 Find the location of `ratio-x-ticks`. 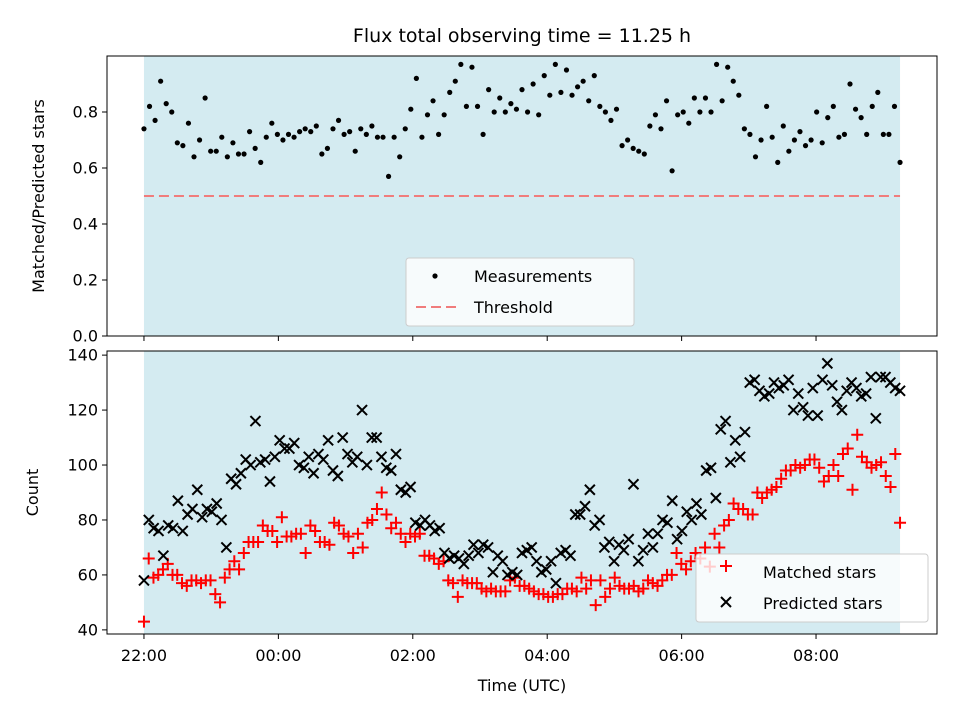

ratio-x-ticks is located at coordinates (480, 338).